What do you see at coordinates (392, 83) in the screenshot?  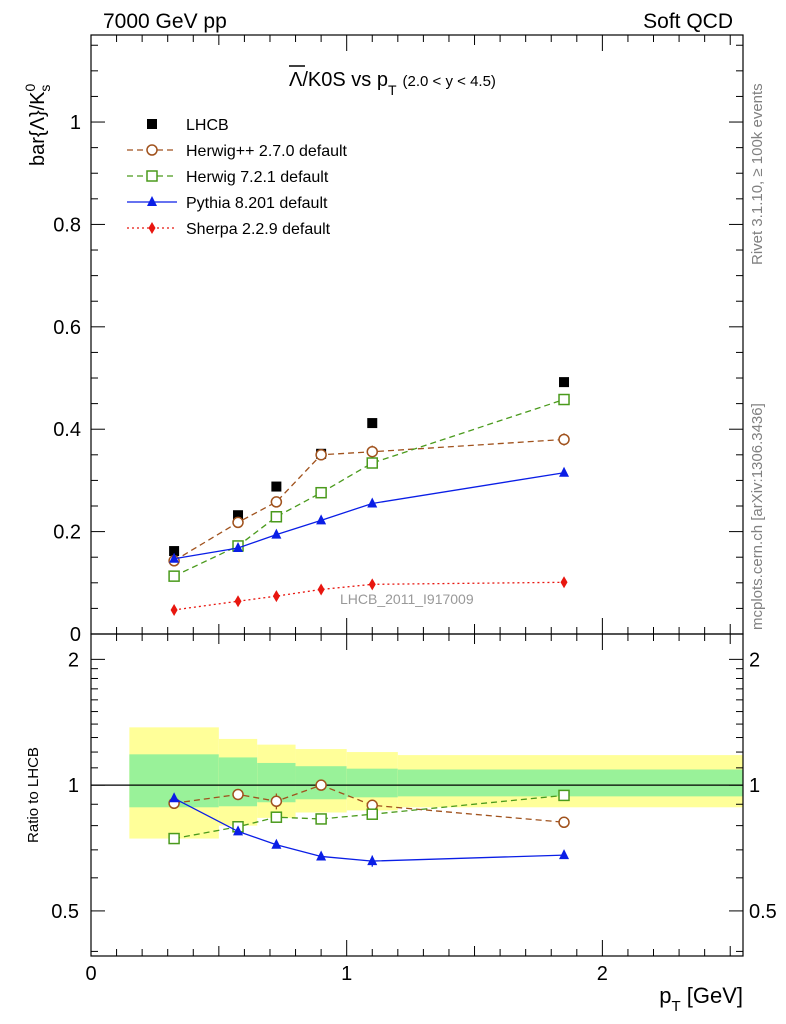 I see `plot-title: Λ/K0S vs pT (2.0 < y < 4.5)` at bounding box center [392, 83].